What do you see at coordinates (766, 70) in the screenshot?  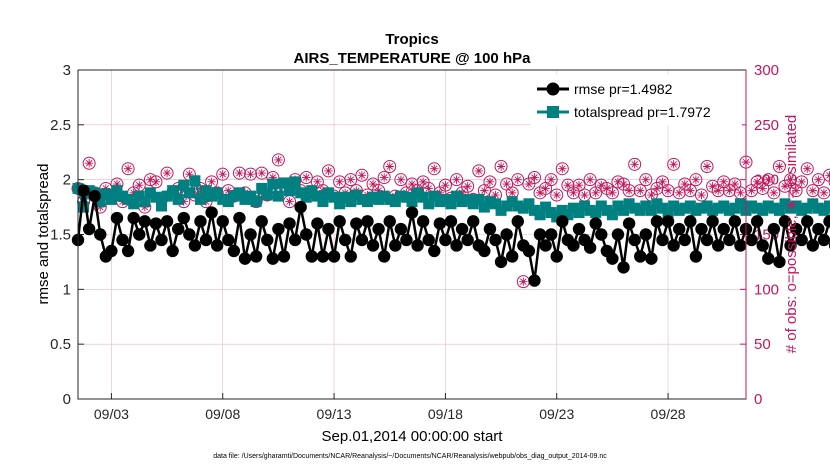 I see `y-right-tick-label: 300` at bounding box center [766, 70].